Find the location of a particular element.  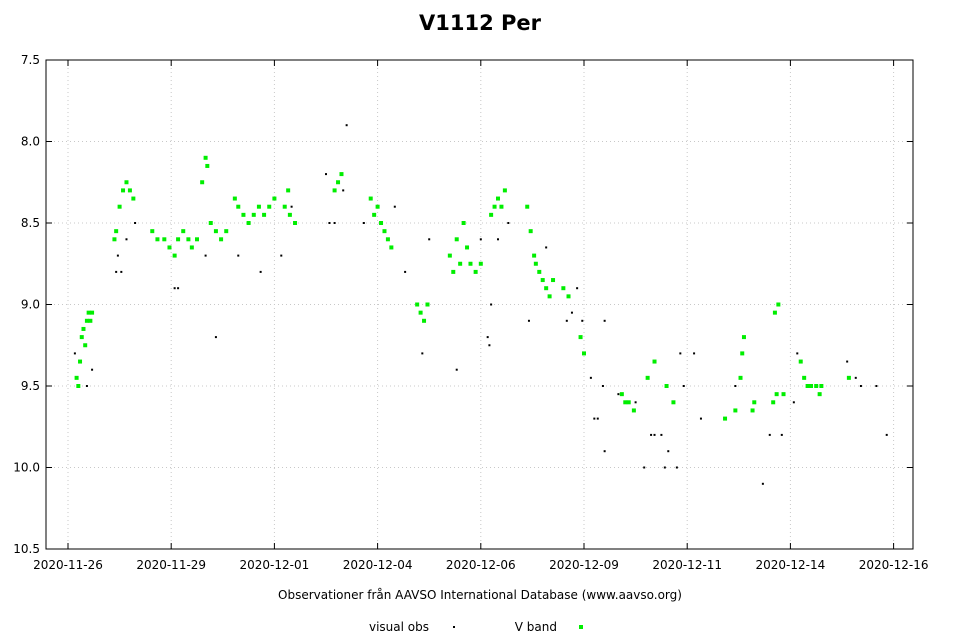

legend-visual-label: visual obs is located at coordinates (399, 627).